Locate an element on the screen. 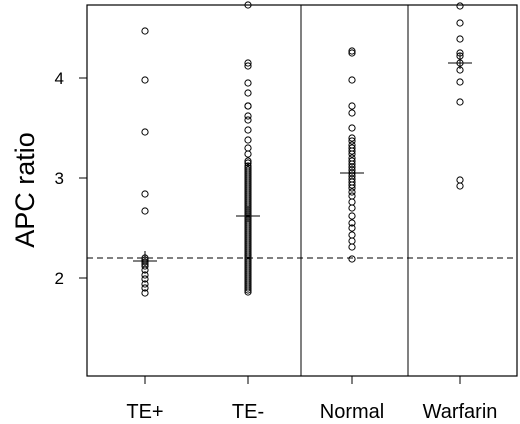 The width and height of the screenshot is (520, 424). x-tick-label: TE+ is located at coordinates (144, 412).